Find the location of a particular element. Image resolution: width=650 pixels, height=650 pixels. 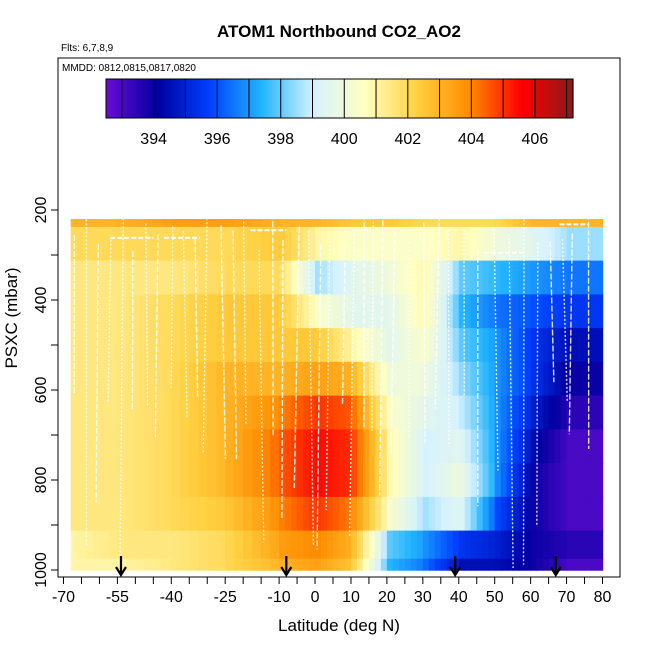

x-tick-label: 60 is located at coordinates (531, 597).